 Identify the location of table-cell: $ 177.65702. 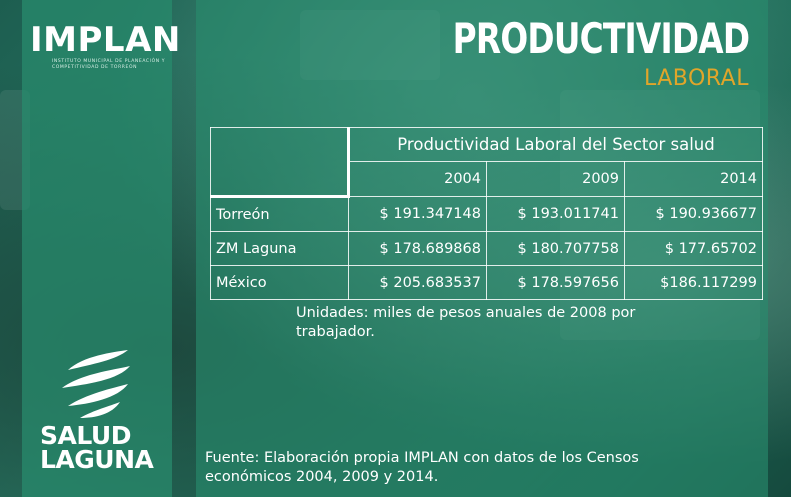
(693, 248).